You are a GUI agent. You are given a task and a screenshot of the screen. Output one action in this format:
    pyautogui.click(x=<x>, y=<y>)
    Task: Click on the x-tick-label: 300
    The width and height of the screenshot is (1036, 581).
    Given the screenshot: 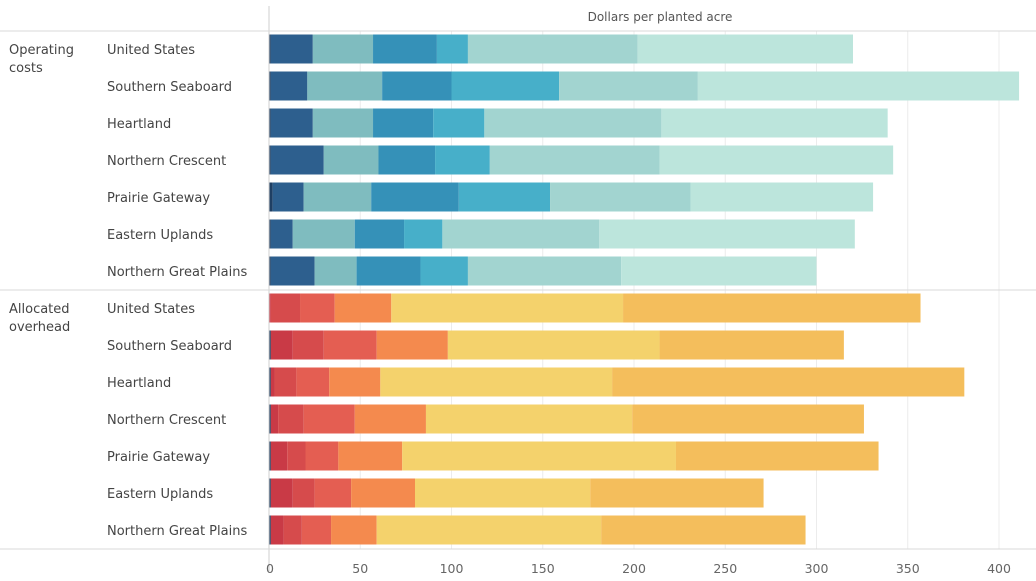 What is the action you would take?
    pyautogui.click(x=817, y=568)
    